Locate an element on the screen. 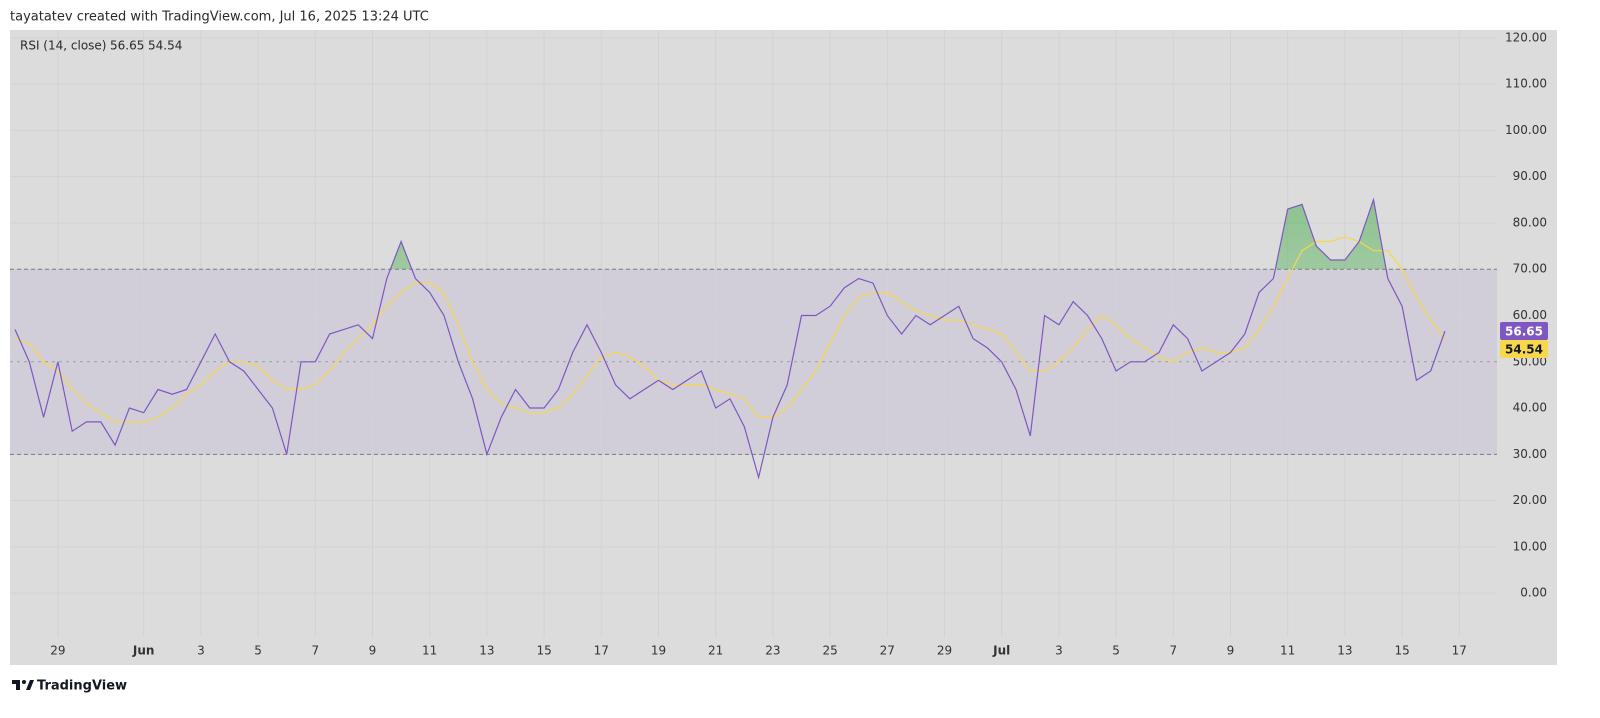 The width and height of the screenshot is (1600, 718). x-tick-label: 27 is located at coordinates (887, 651).